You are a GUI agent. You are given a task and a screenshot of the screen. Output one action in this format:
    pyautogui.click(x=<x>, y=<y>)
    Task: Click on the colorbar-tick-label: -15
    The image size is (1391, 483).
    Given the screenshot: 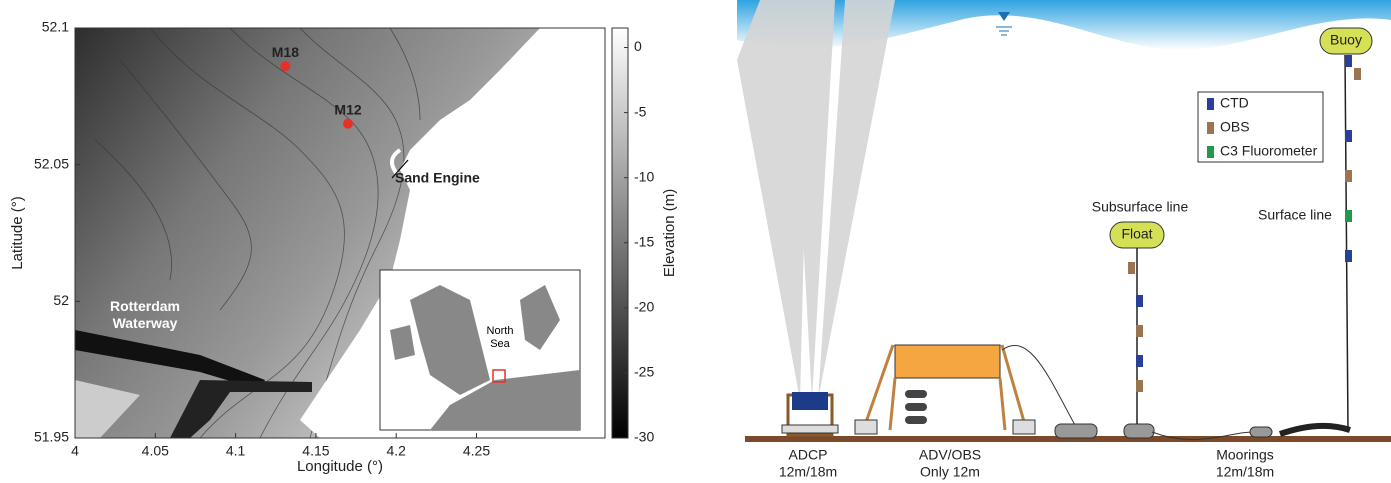 What is the action you would take?
    pyautogui.click(x=644, y=241)
    